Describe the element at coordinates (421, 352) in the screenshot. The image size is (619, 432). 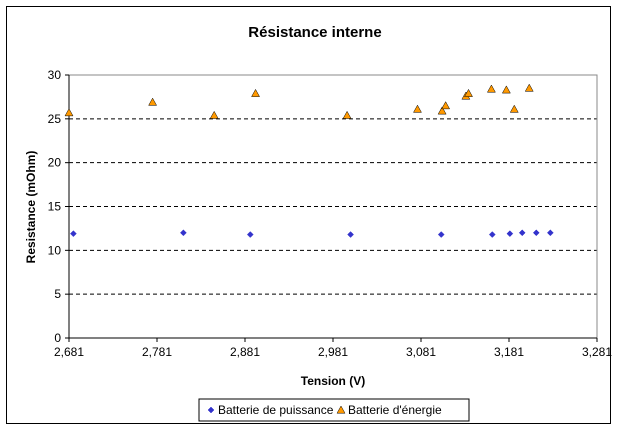
I see `x-tick-label-4: 3,081` at that location.